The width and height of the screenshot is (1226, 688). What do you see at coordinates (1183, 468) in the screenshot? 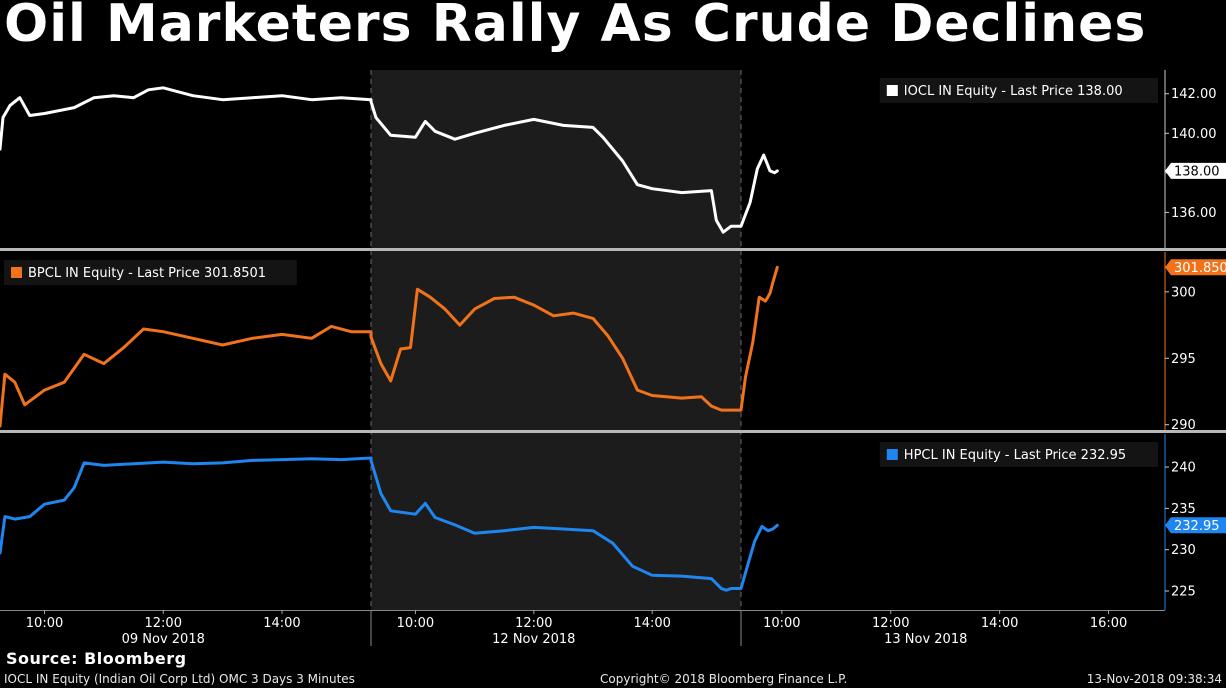
I see `hpcl-ytick-label: 240` at bounding box center [1183, 468].